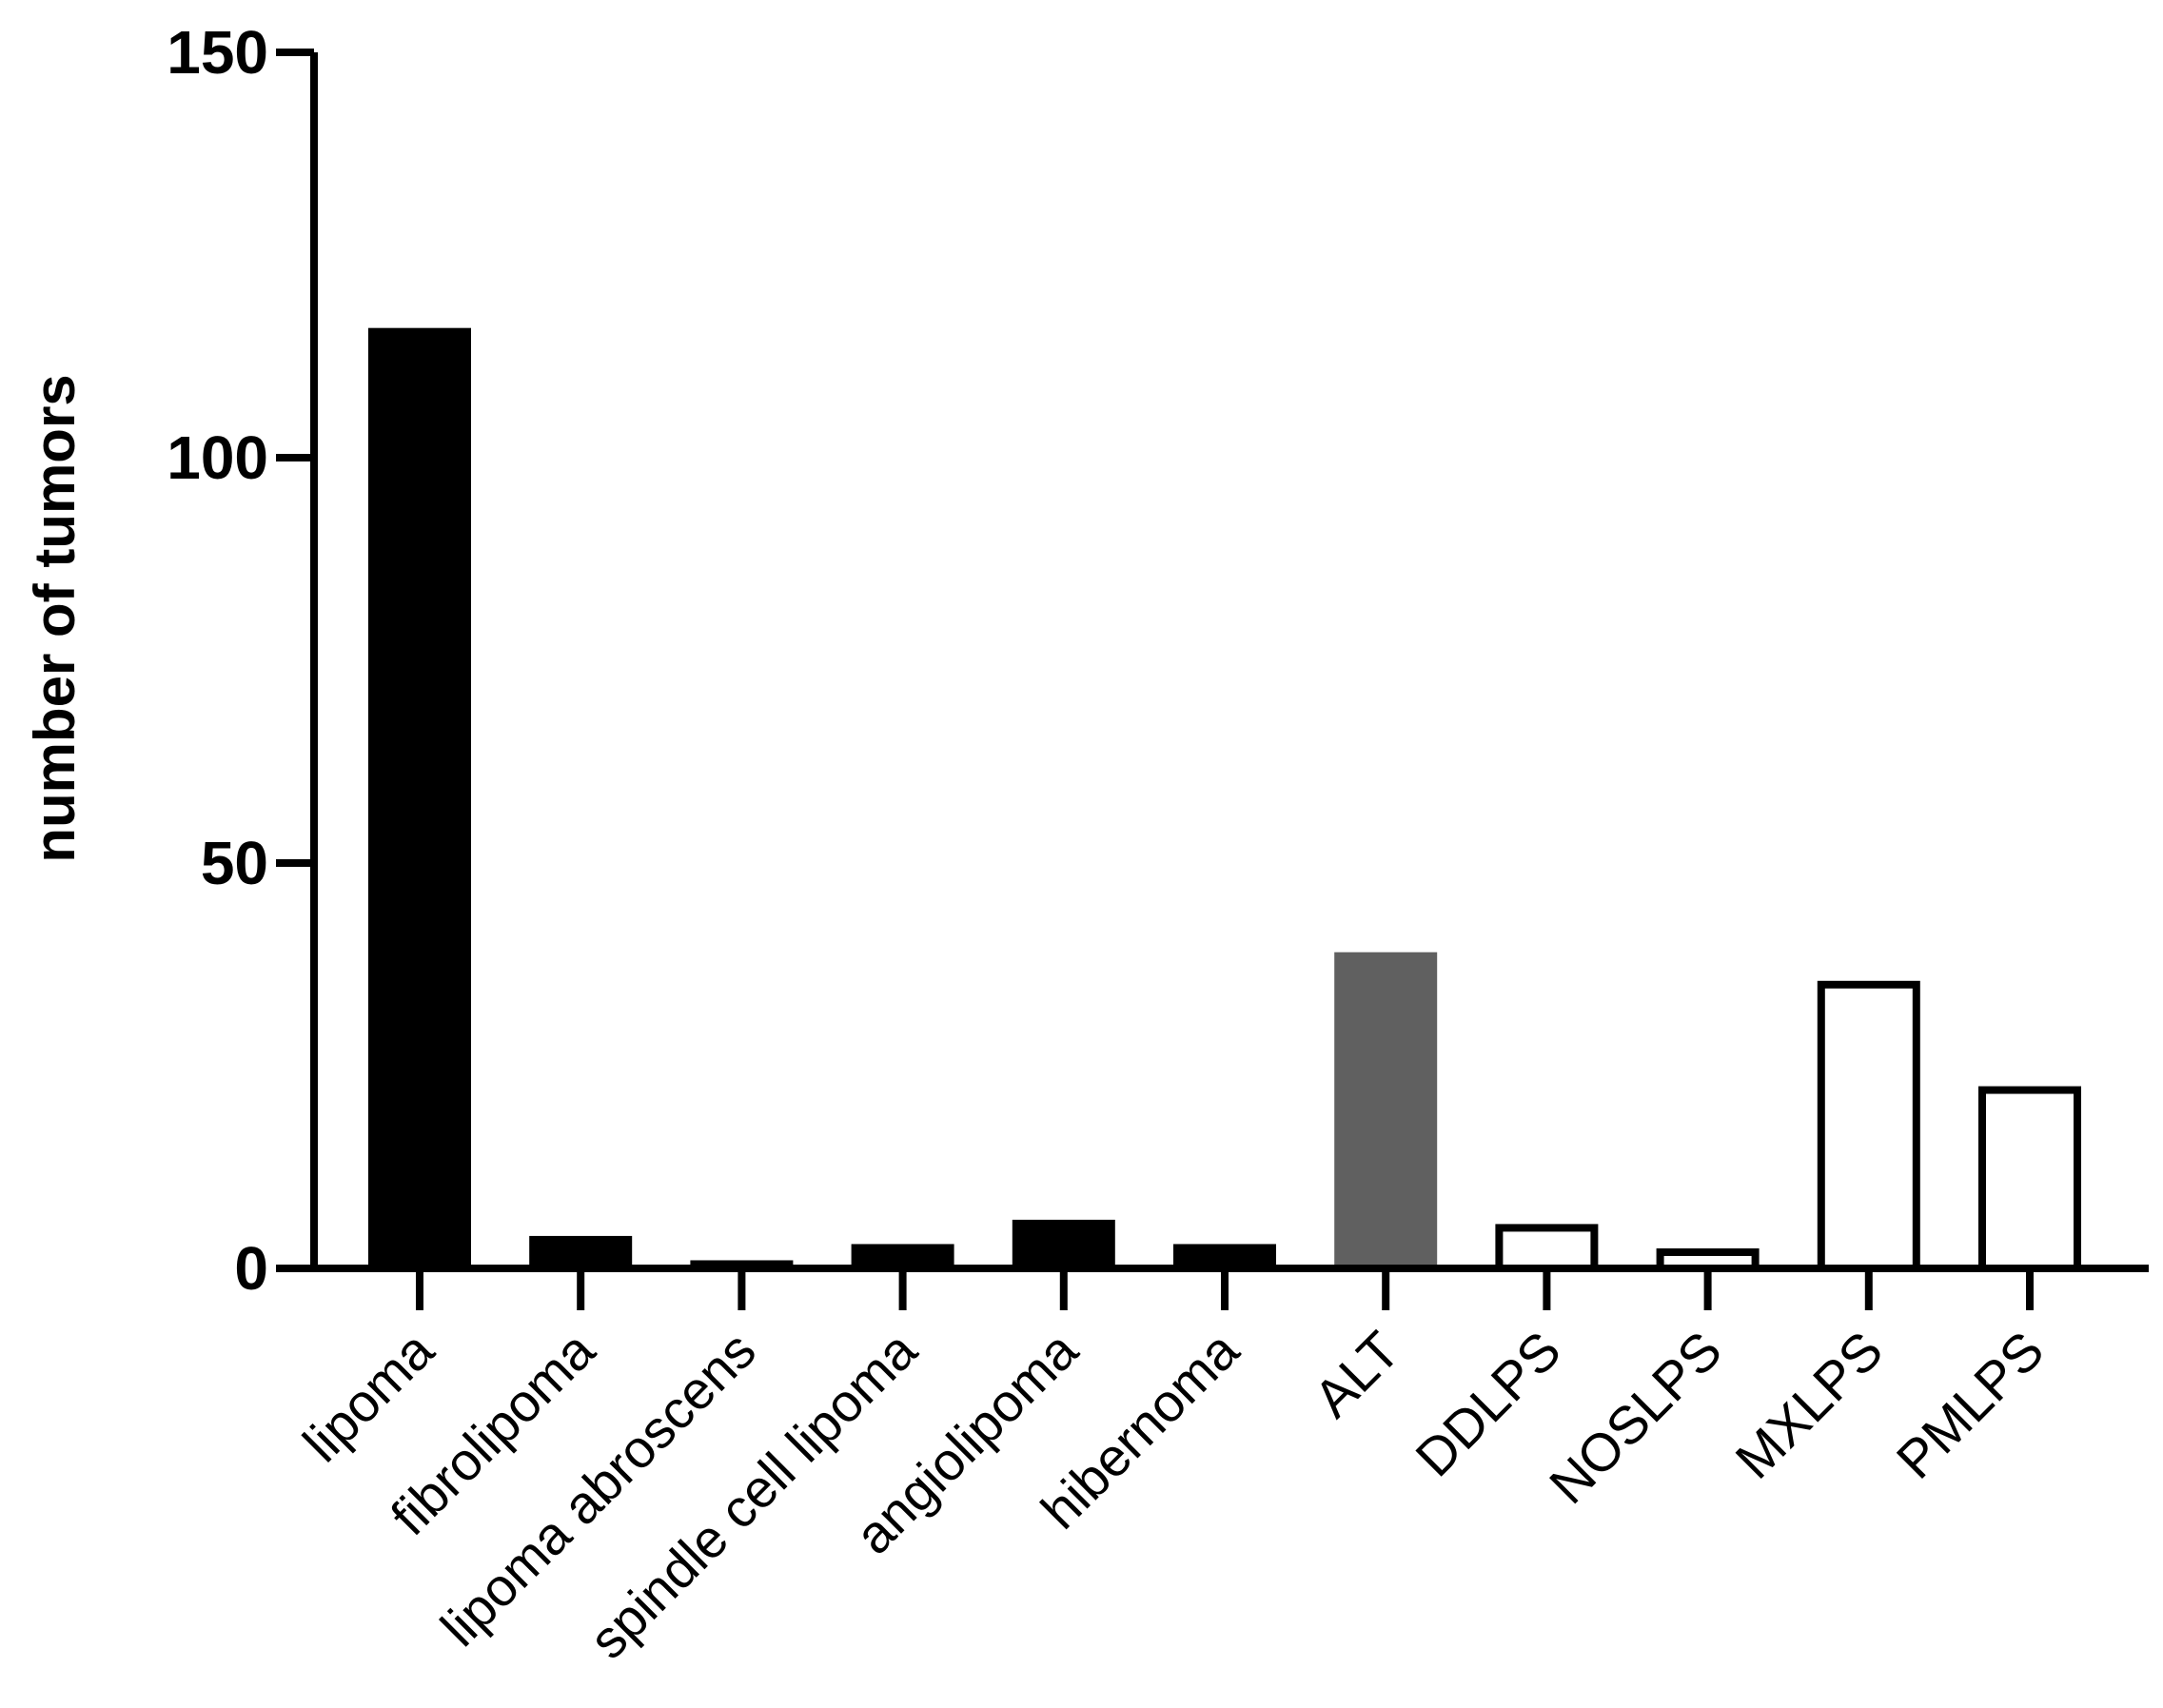 The height and width of the screenshot is (1708, 2163). What do you see at coordinates (742, 1264) in the screenshot?
I see `bar-lipoma-abroscens` at bounding box center [742, 1264].